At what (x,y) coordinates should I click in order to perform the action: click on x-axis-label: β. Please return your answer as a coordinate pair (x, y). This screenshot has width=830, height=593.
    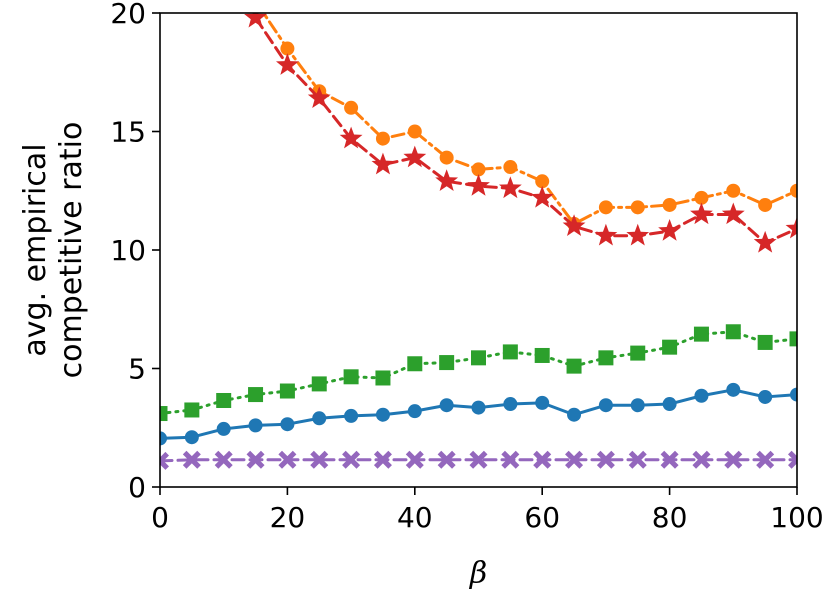
    Looking at the image, I should click on (478, 573).